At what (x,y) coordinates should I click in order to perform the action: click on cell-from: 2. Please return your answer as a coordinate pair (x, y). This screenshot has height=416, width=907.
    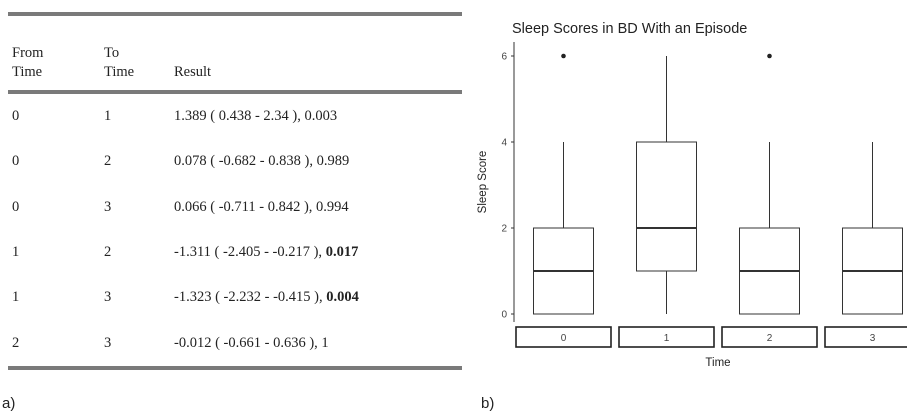
    Looking at the image, I should click on (16, 342).